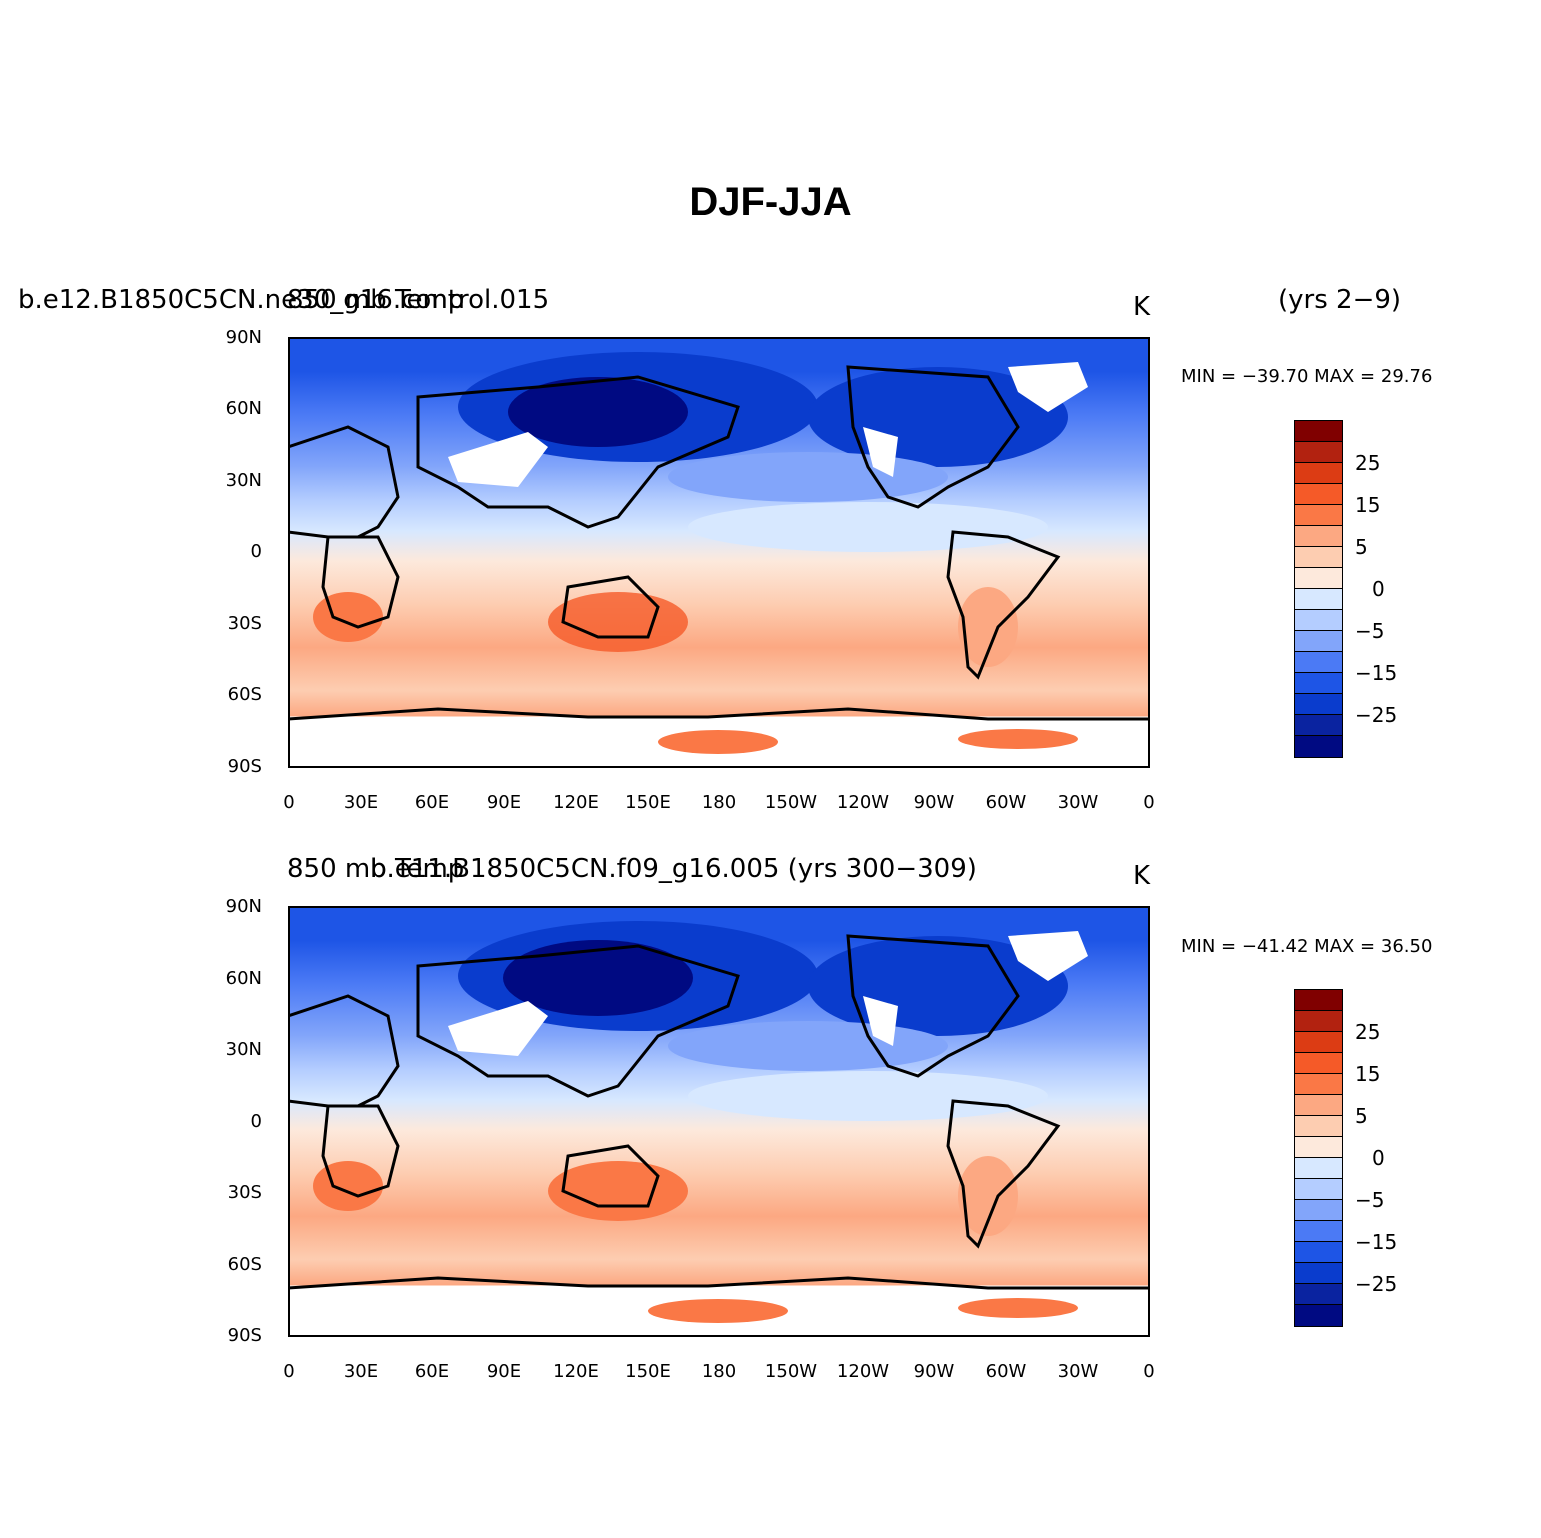 This screenshot has width=1541, height=1538. Describe the element at coordinates (1368, 1074) in the screenshot. I see `colorbar-label: 15` at that location.